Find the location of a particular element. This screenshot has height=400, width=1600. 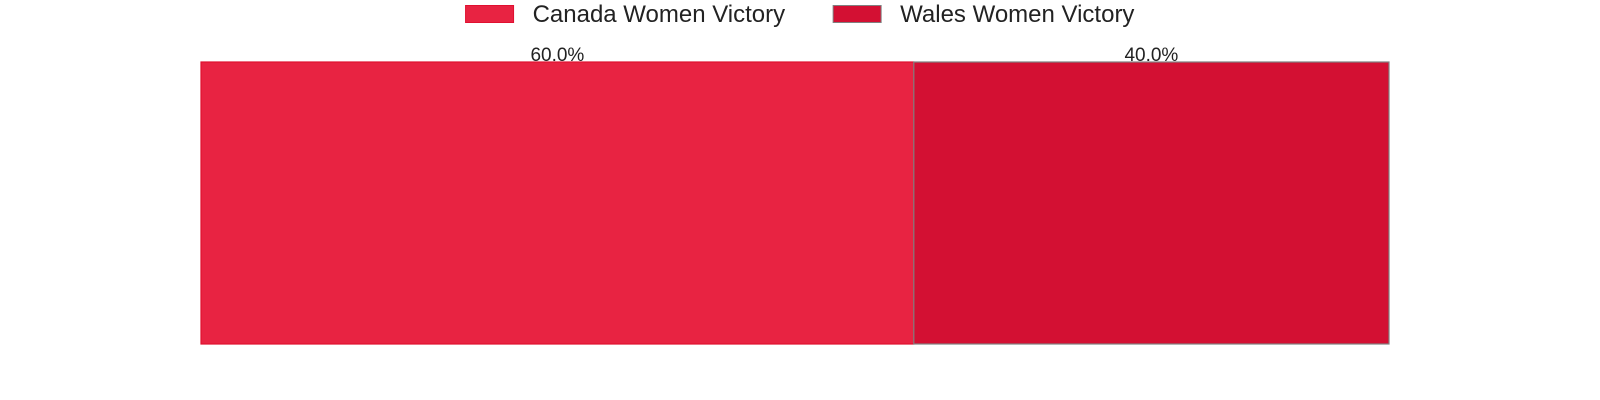

bar-labels: 60.0% 40.0% is located at coordinates (854, 55).